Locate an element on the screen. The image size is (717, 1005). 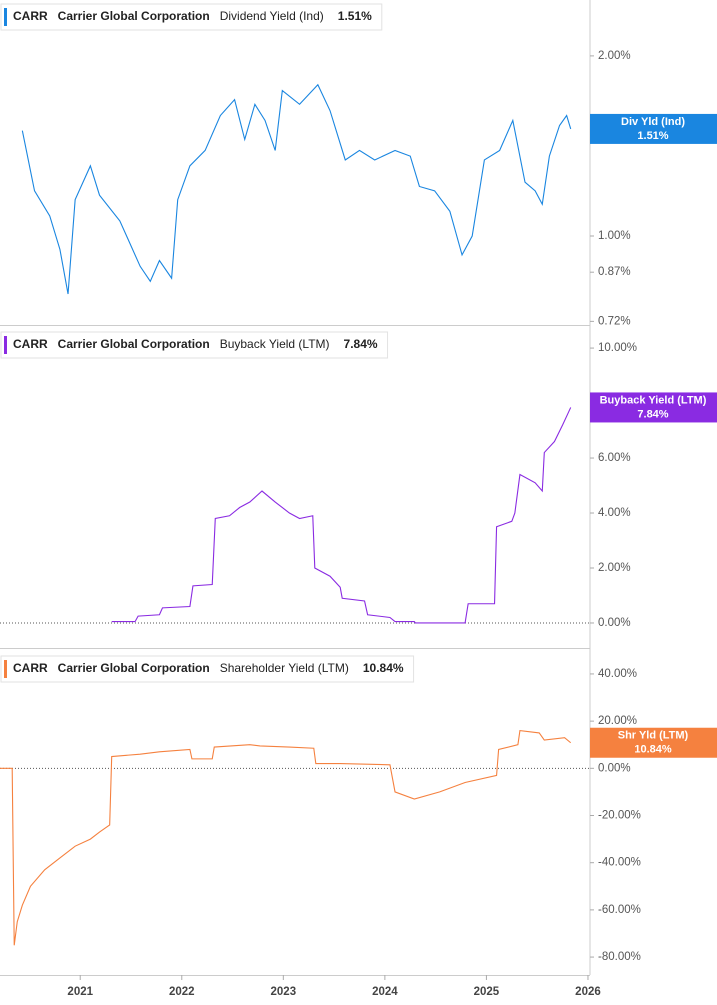
x-tick-label: 2024 is located at coordinates (385, 992).